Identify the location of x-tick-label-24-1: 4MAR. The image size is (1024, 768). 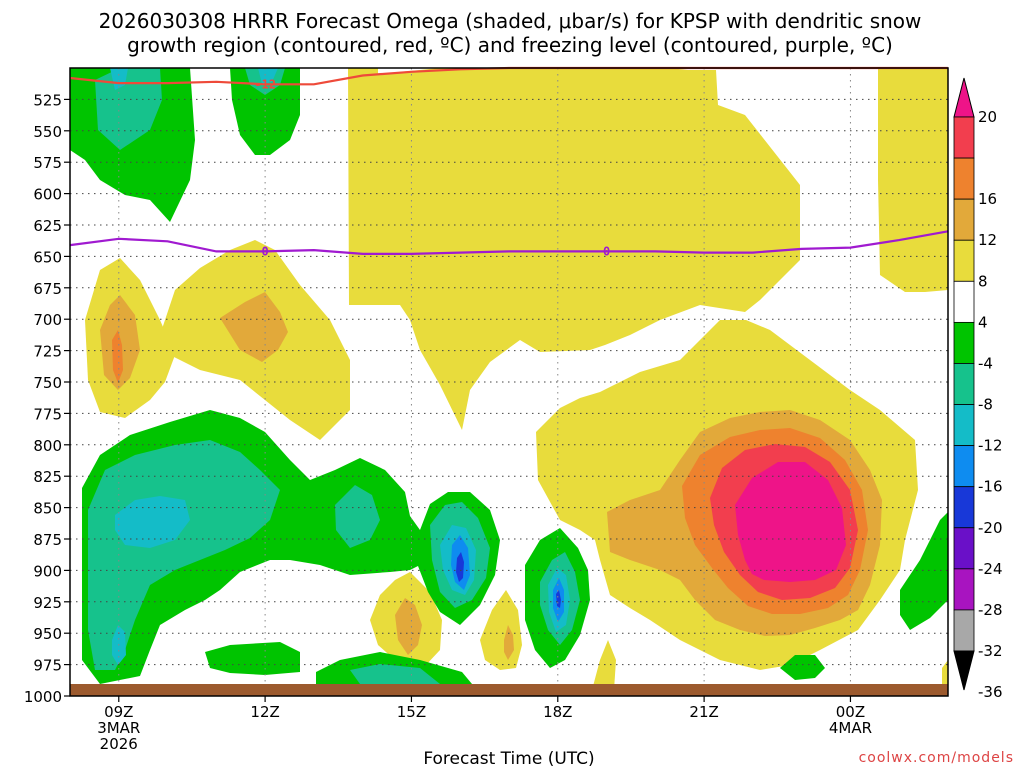
(850, 728).